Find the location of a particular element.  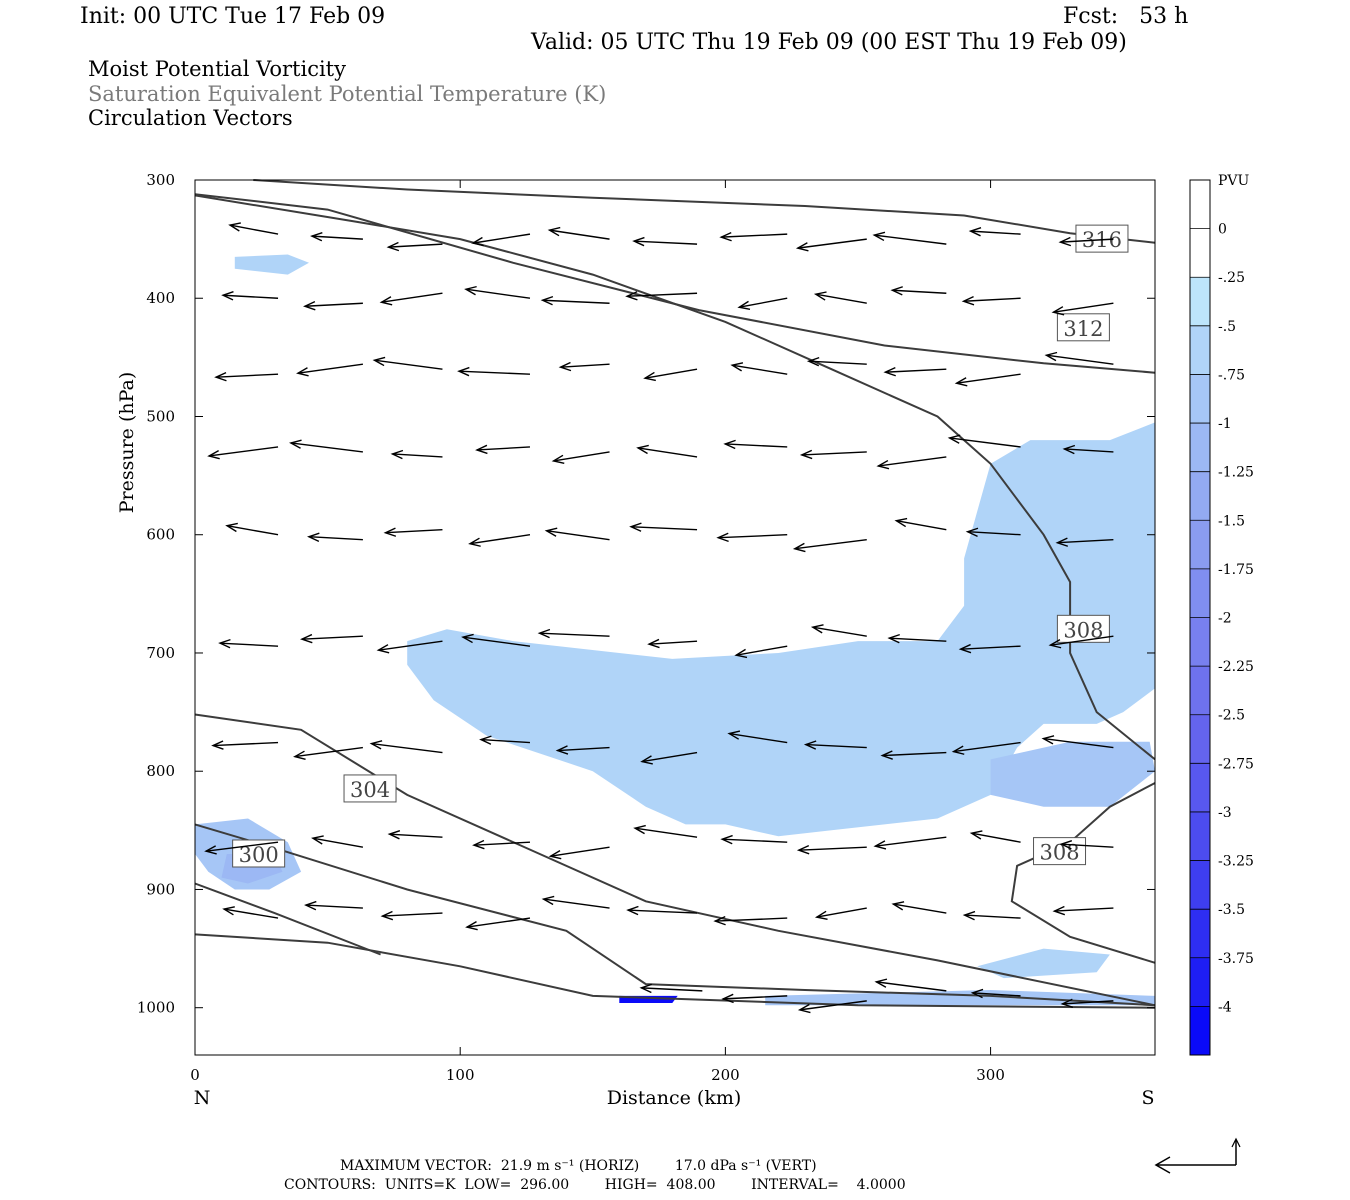

init-time: Init: 00 UTC Tue 17 Feb 09 is located at coordinates (233, 16).